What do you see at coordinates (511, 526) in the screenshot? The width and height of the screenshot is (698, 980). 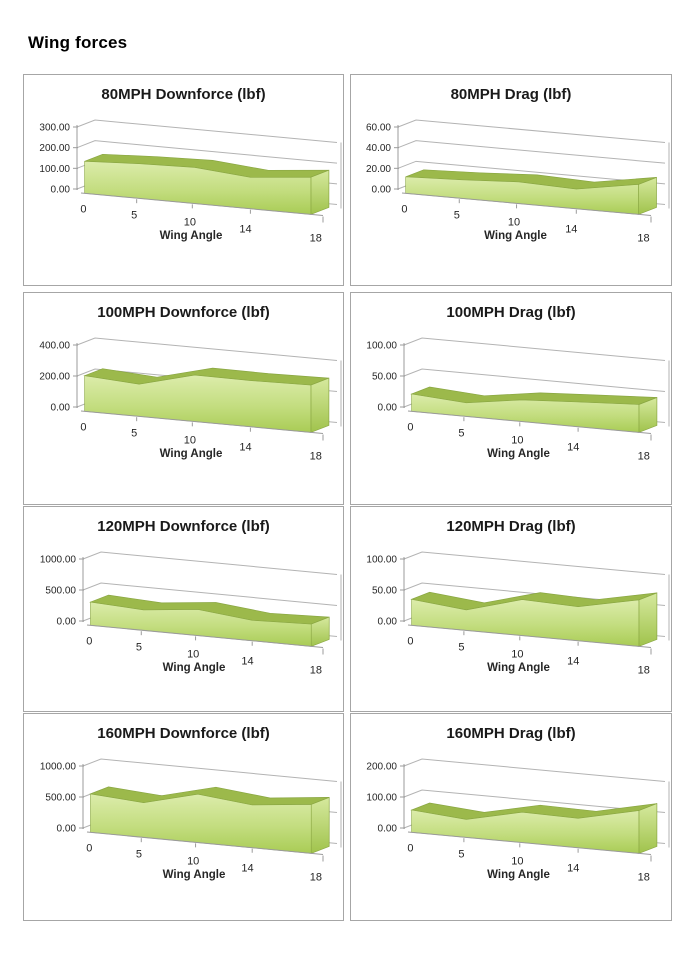 I see `chart-title: 120MPH Drag (lbf)` at bounding box center [511, 526].